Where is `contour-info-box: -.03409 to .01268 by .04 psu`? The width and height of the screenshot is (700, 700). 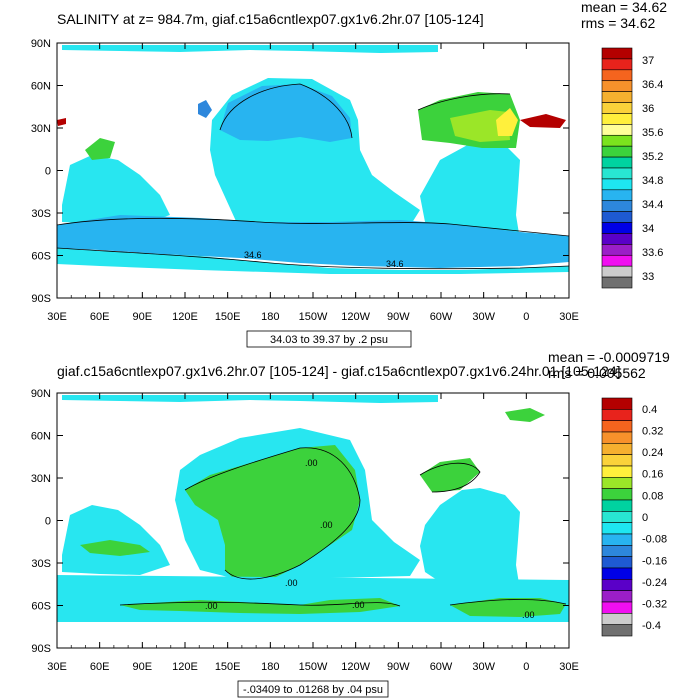 contour-info-box: -.03409 to .01268 by .04 psu is located at coordinates (313, 689).